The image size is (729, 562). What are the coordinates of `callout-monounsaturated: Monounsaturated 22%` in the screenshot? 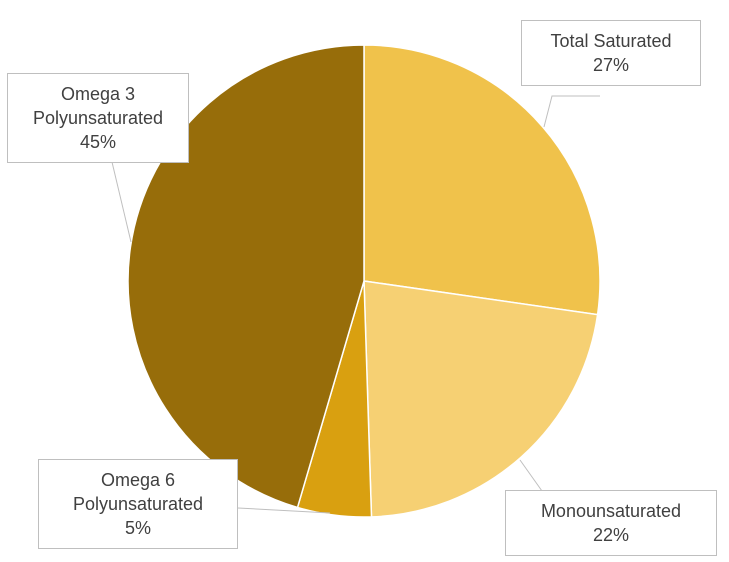 It's located at (611, 523).